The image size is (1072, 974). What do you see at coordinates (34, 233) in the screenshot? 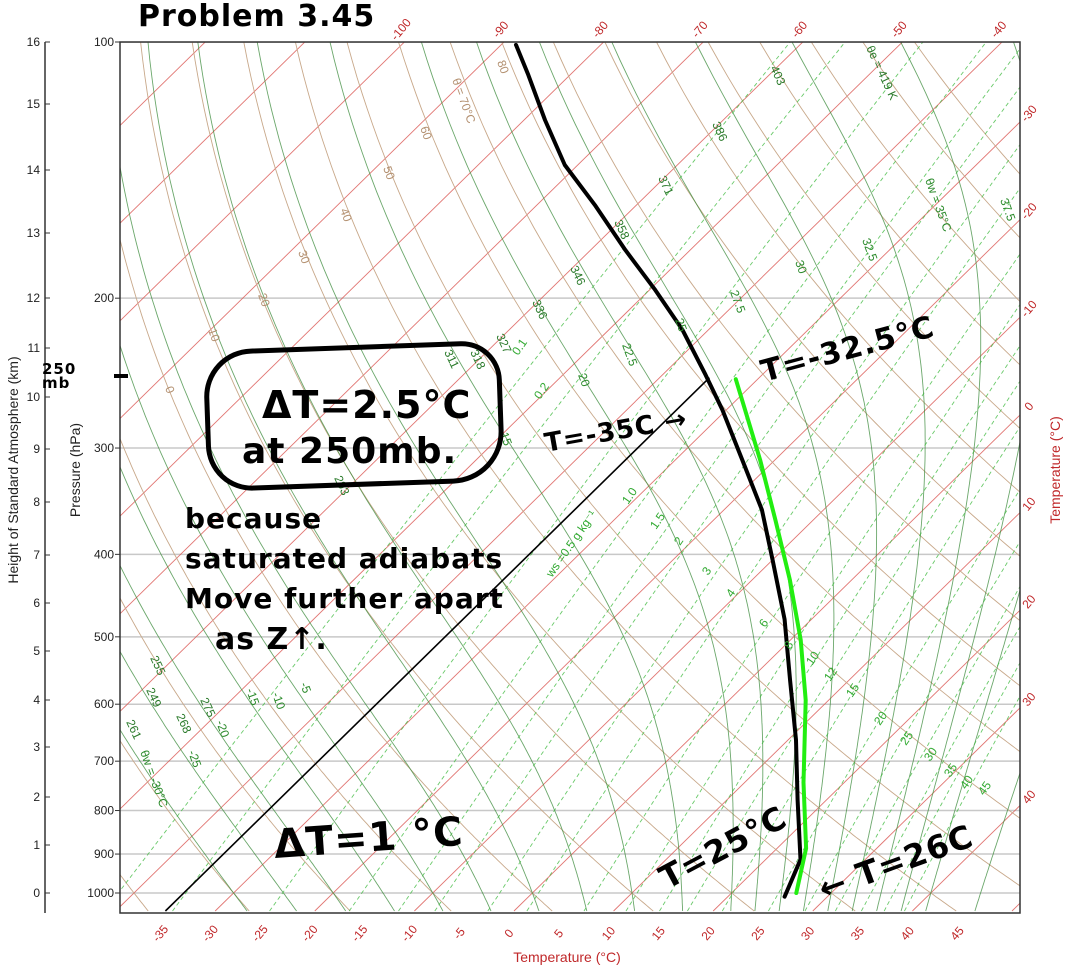
I see `height-tick-label: 13` at bounding box center [34, 233].